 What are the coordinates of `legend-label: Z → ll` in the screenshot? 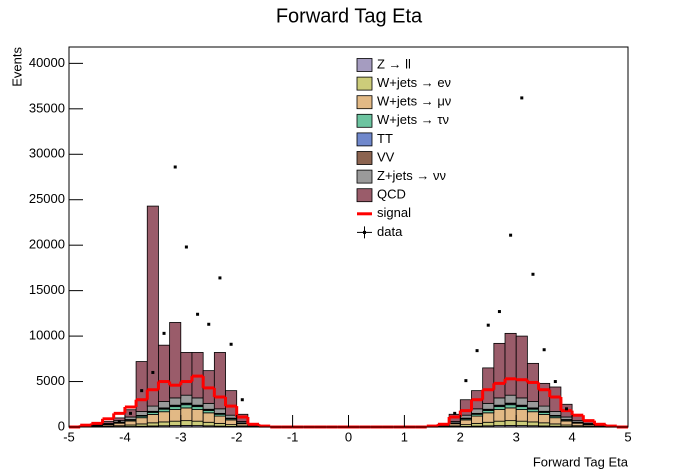 It's located at (394, 63).